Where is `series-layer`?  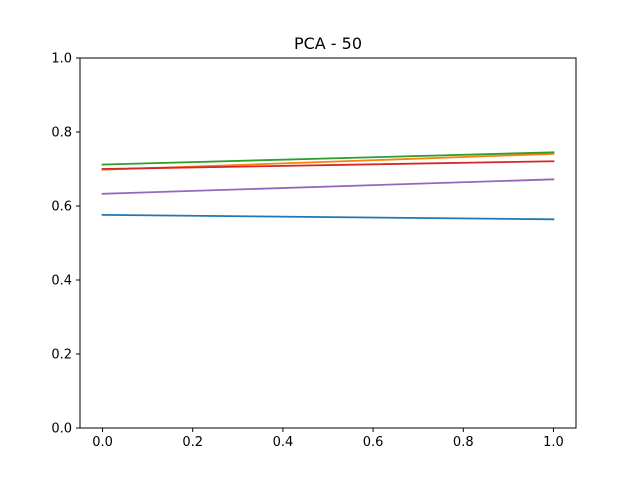
series-layer is located at coordinates (328, 186).